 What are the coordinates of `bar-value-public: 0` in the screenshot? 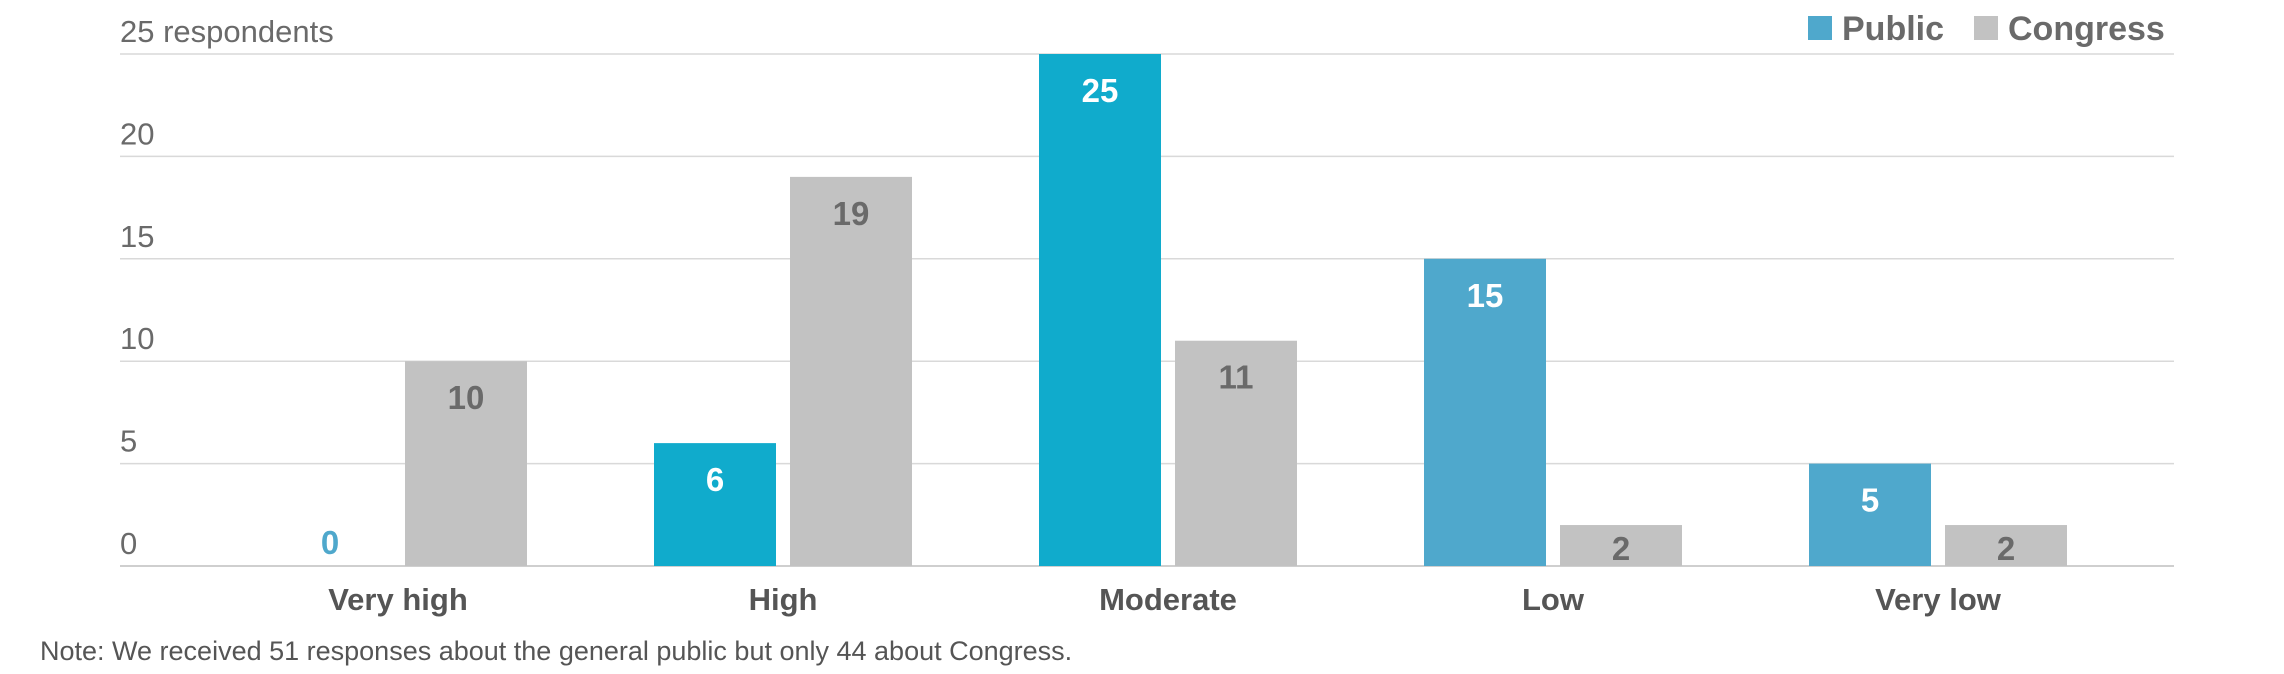 It's located at (330, 542).